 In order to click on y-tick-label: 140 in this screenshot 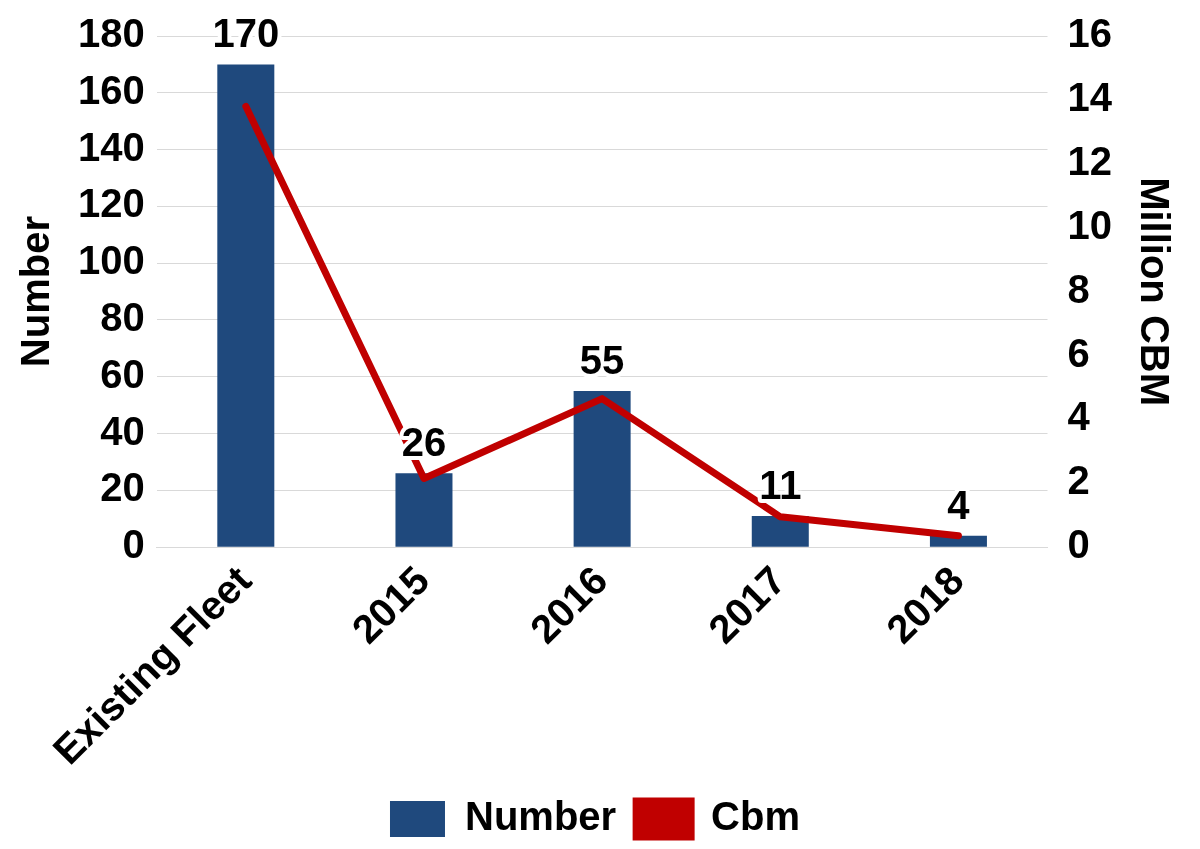, I will do `click(111, 146)`.